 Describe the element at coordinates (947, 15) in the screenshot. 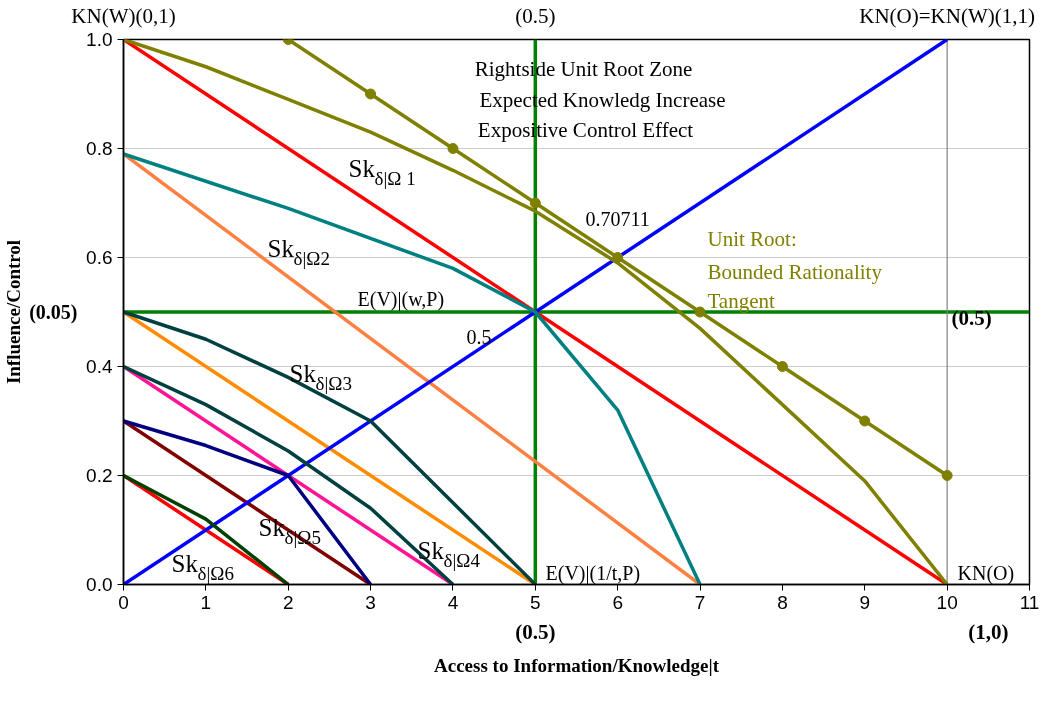

I see `text: KN(O)=KN(W)(1,1)` at that location.